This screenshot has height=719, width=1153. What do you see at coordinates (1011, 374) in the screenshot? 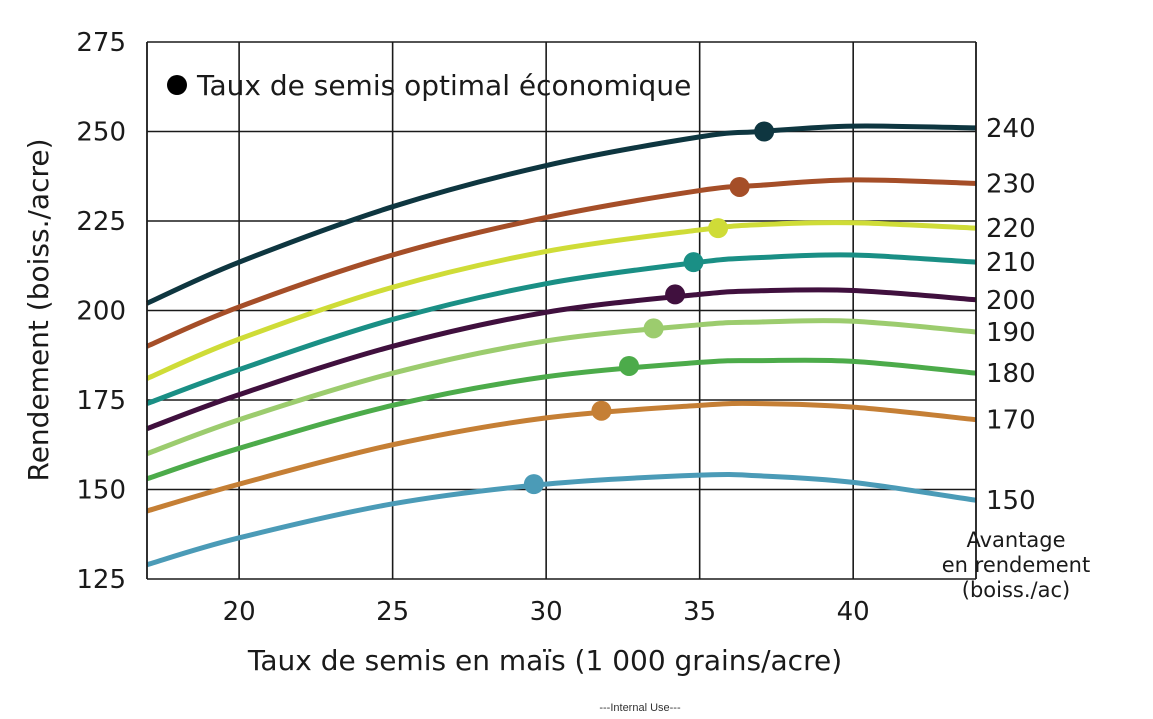
I see `series-label: 180` at bounding box center [1011, 374].